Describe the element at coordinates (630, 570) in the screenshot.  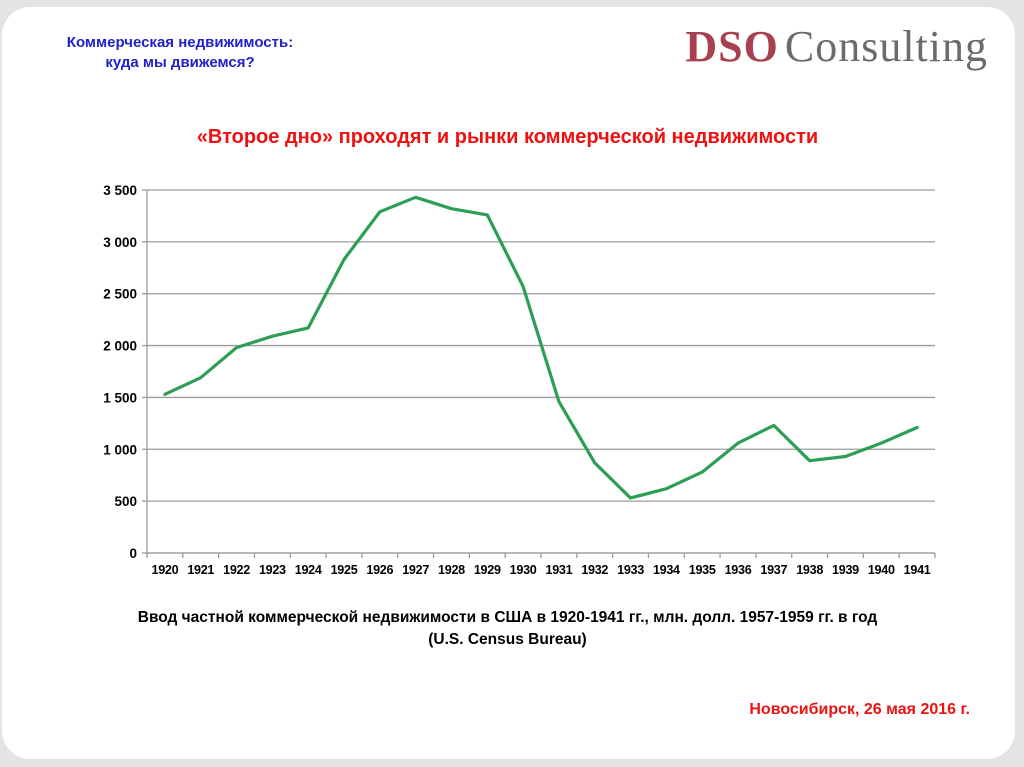
I see `x-axis-tick-label: 1933` at that location.